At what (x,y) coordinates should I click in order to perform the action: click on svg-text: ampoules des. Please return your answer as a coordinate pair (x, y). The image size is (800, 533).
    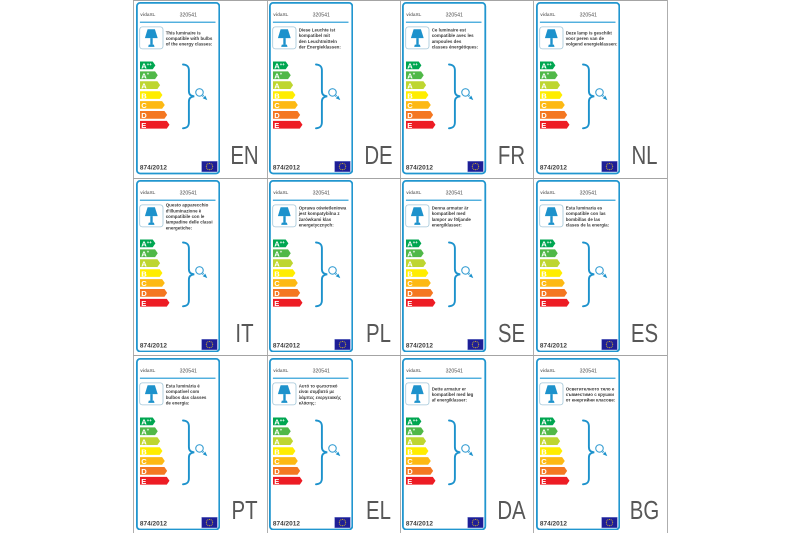
    Looking at the image, I should click on (447, 41).